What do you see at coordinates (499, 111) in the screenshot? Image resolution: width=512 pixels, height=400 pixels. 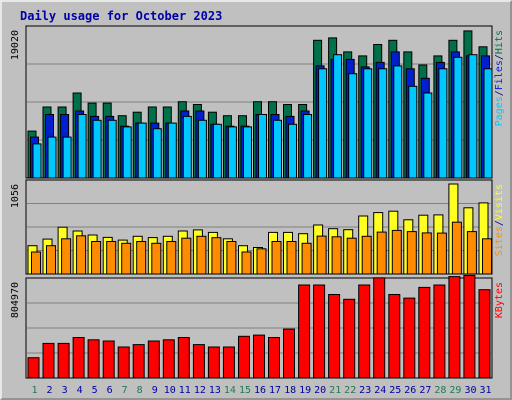 I see `legend-entry: Pages` at bounding box center [499, 111].